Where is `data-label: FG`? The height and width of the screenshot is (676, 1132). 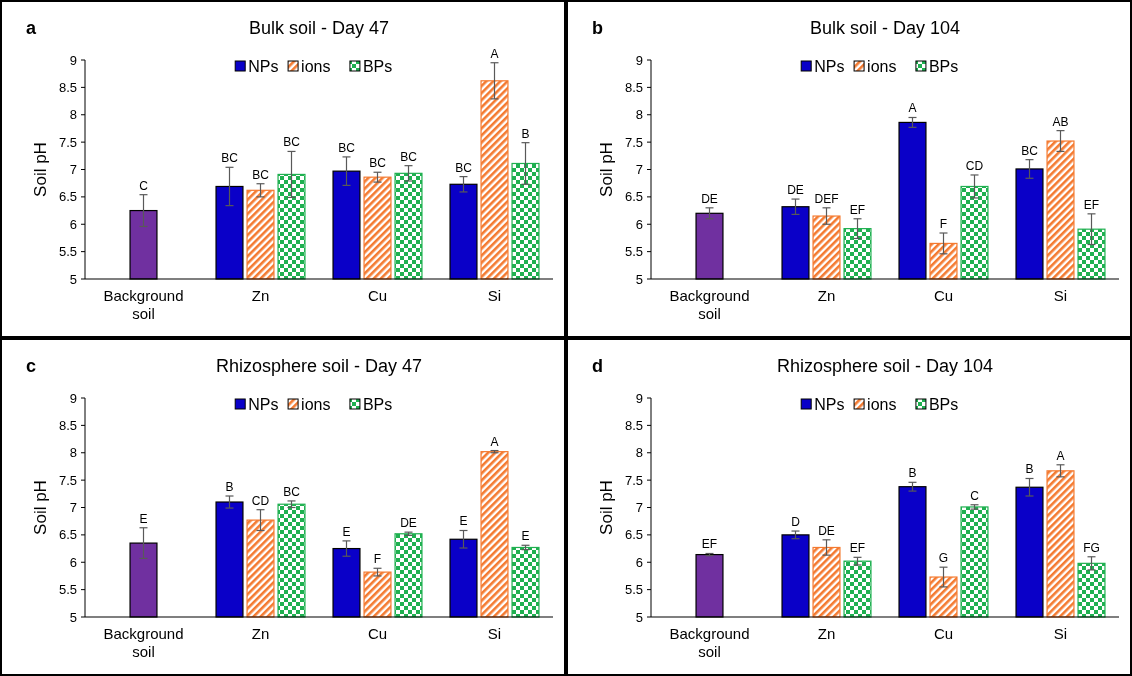 data-label: FG is located at coordinates (1091, 547).